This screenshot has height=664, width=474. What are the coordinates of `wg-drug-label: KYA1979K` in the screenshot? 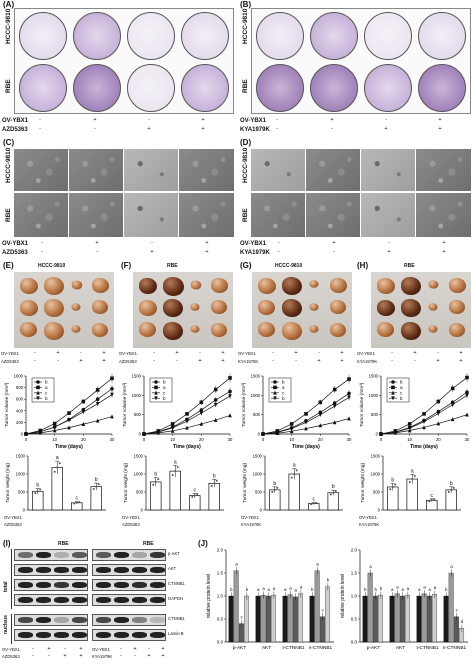 It's located at (251, 524).